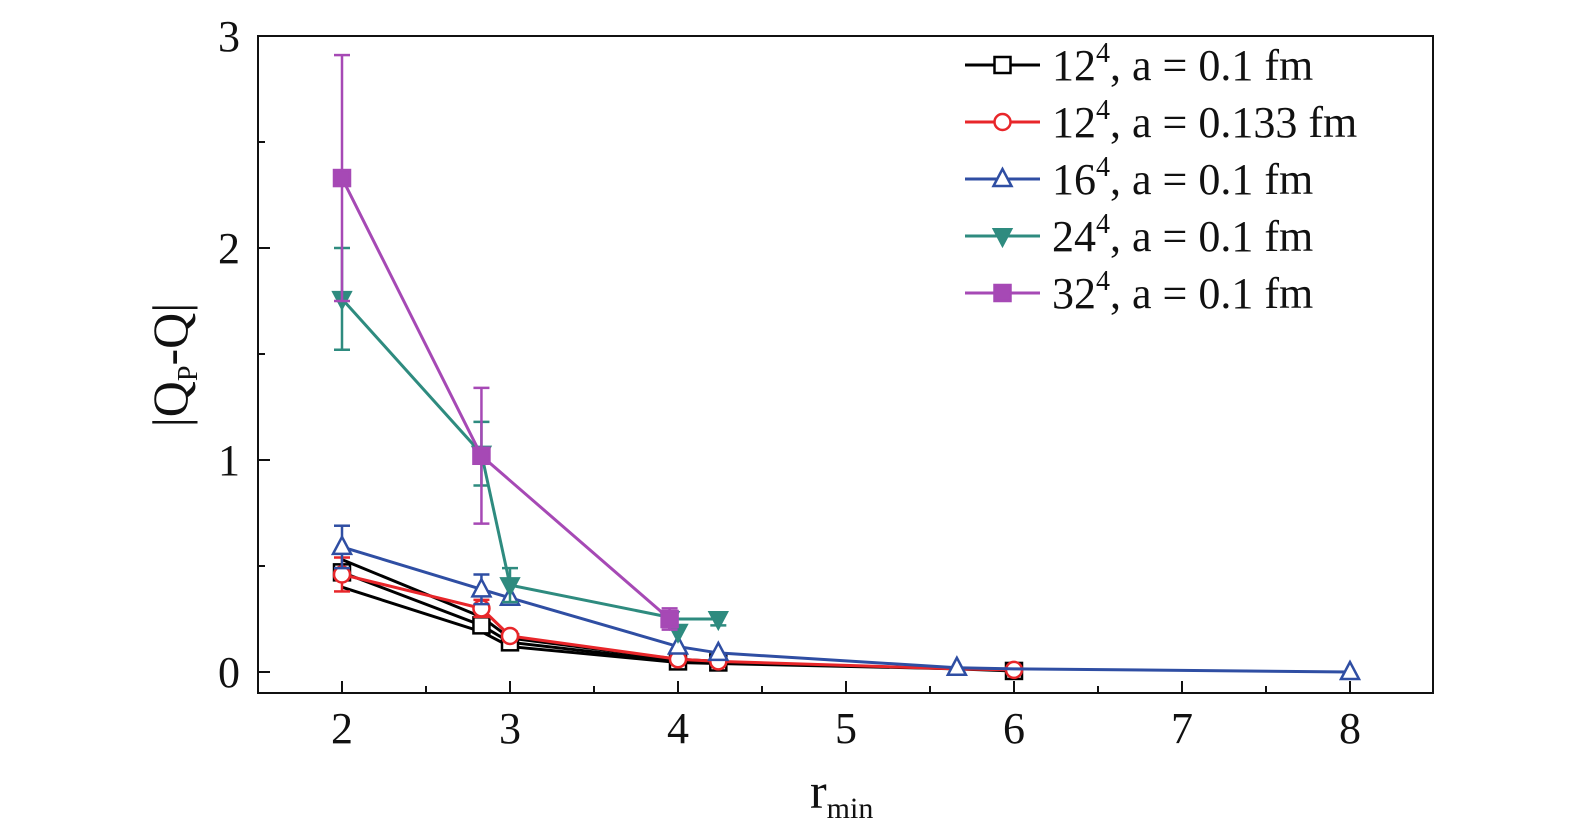 The height and width of the screenshot is (835, 1575). I want to click on legend-entry: 124, a = 0.133 fm, so click(1161, 121).